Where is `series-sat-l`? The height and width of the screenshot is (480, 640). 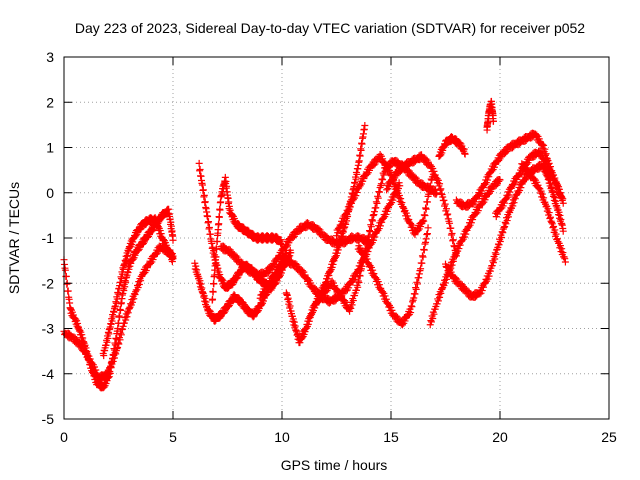
series-sat-l is located at coordinates (393, 276).